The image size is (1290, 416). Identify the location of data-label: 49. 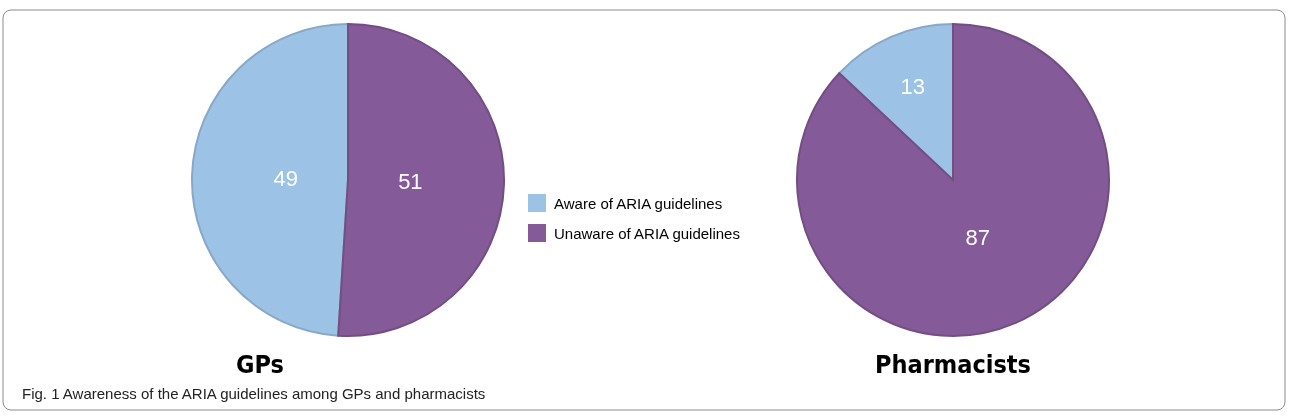
(285, 178).